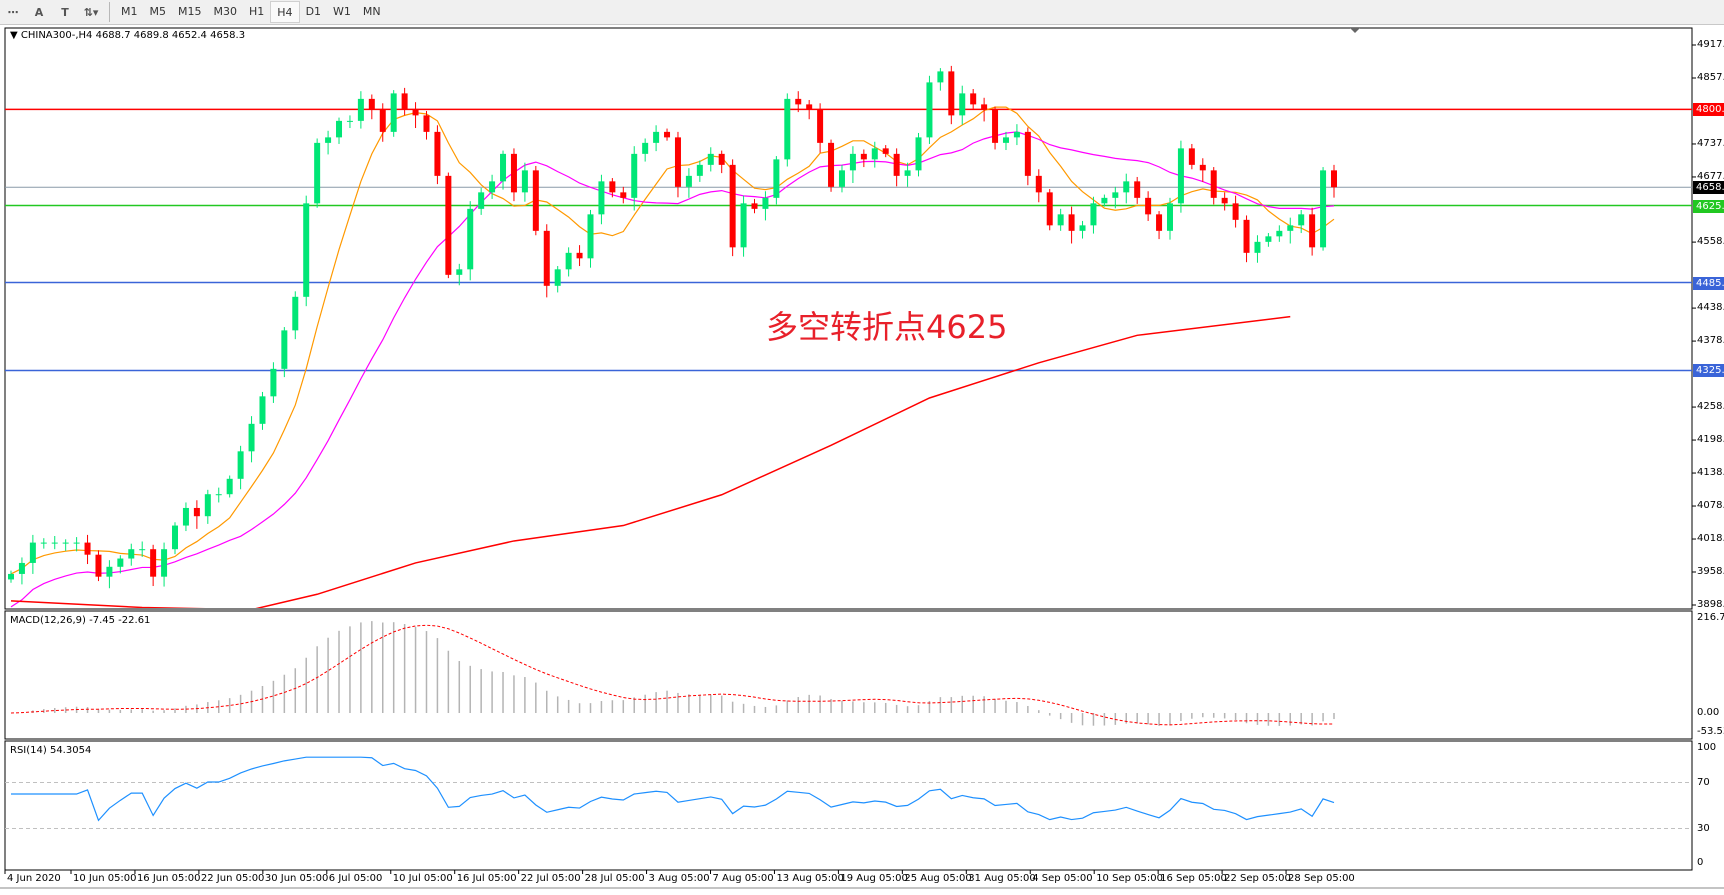 This screenshot has height=895, width=1724. I want to click on timeframe-h1: H1, so click(257, 11).